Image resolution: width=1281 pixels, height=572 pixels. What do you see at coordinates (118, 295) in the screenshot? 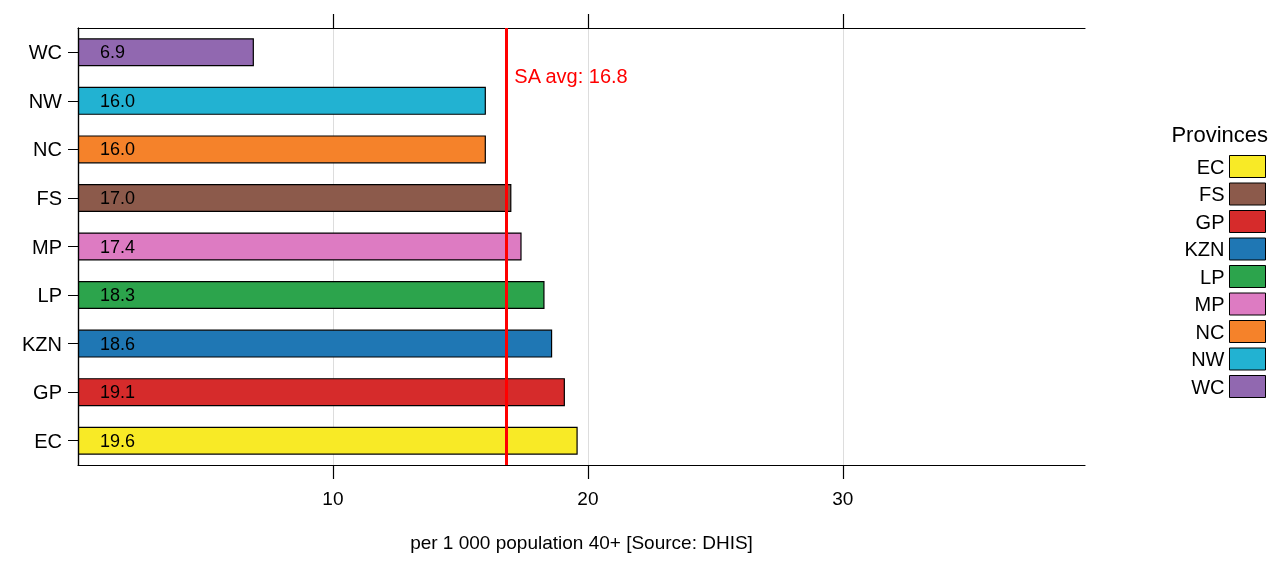
I see `data-label: 18.3` at bounding box center [118, 295].